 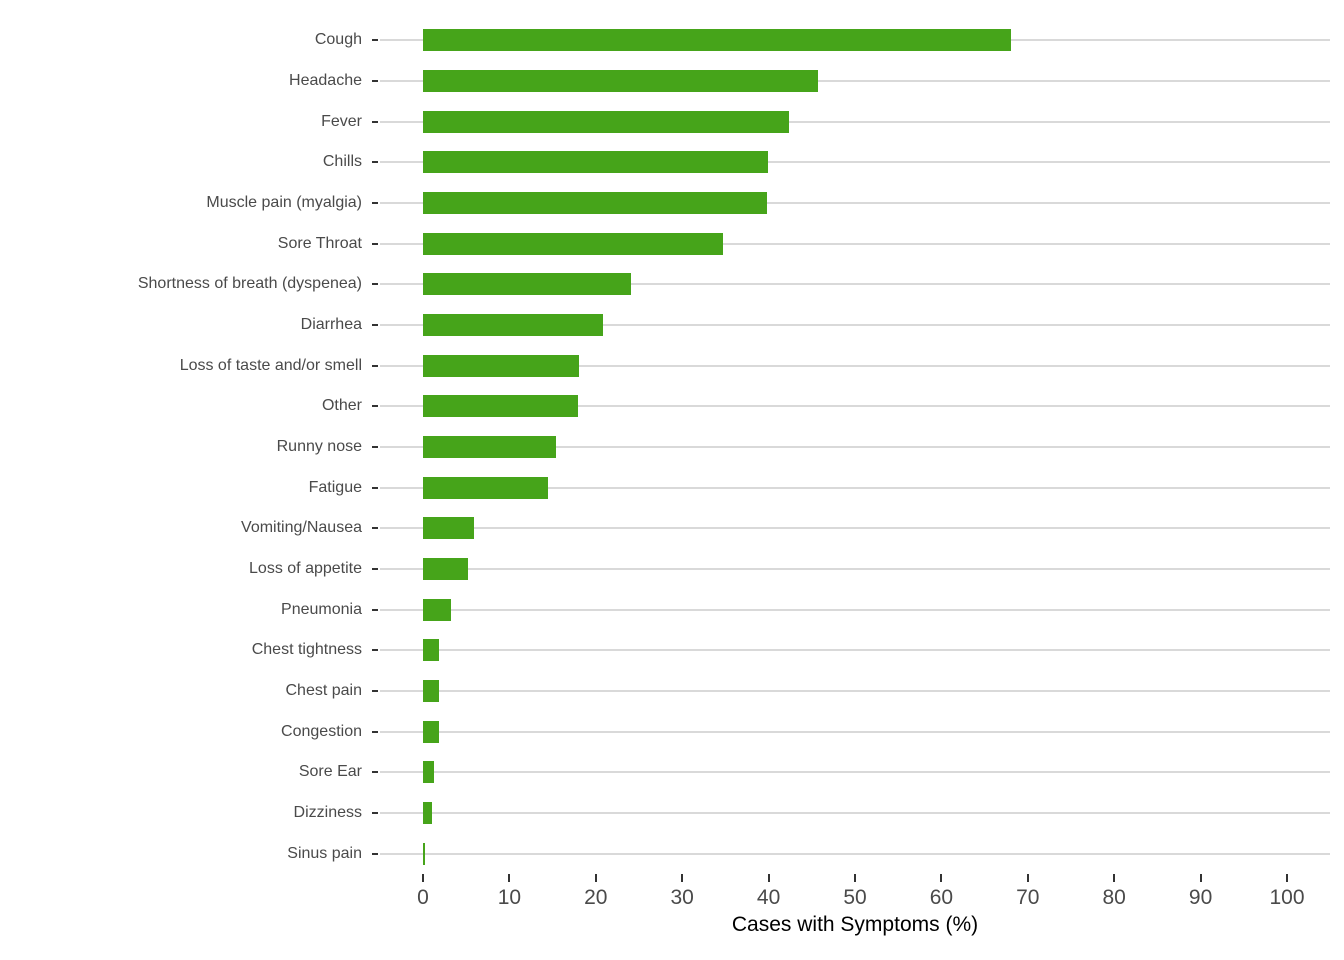 What do you see at coordinates (330, 772) in the screenshot?
I see `y-axis-label: Sore Ear` at bounding box center [330, 772].